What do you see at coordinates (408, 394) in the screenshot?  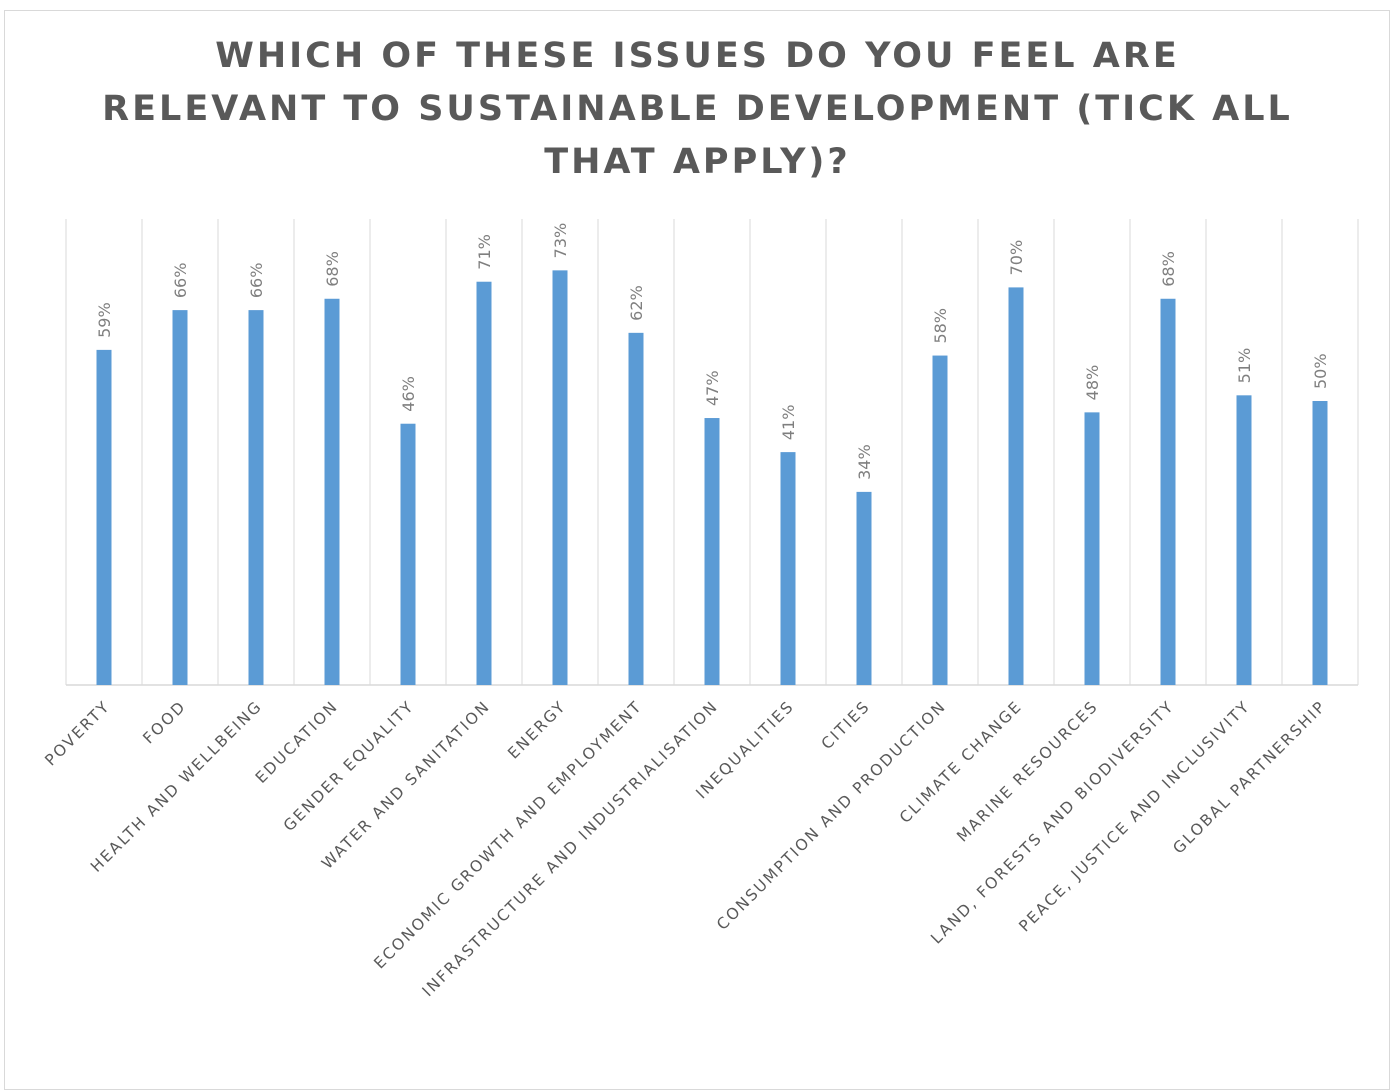 I see `data-label: 46%` at bounding box center [408, 394].